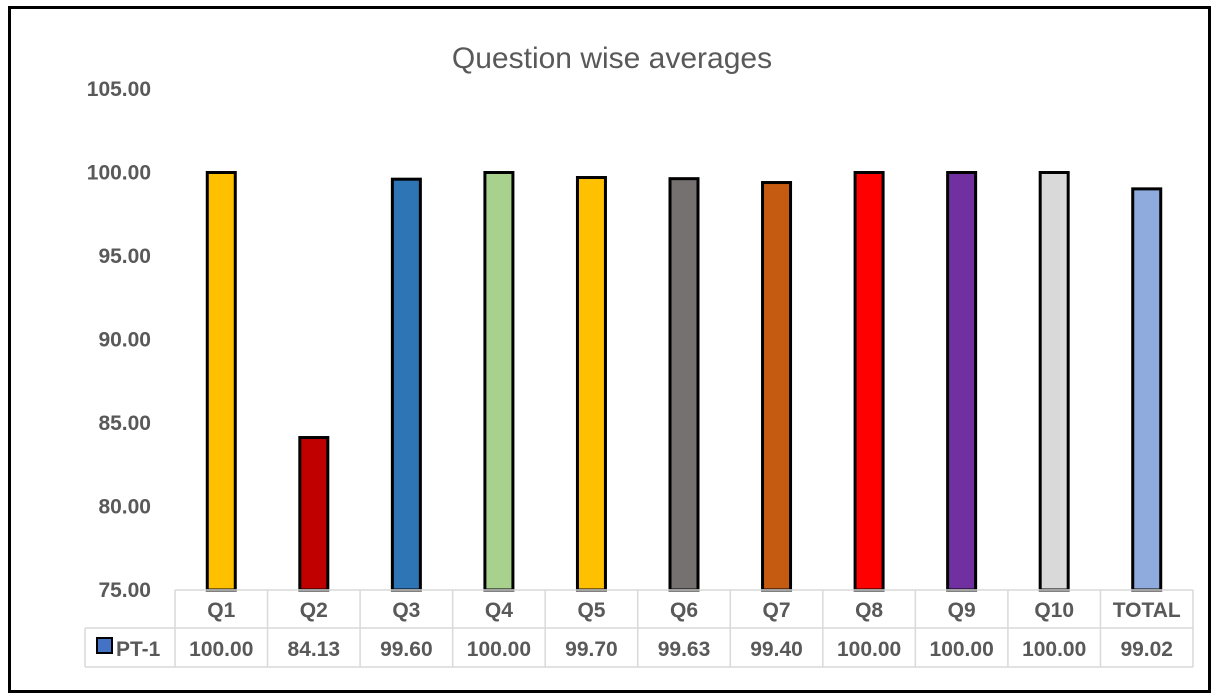 This screenshot has height=699, width=1219. What do you see at coordinates (1054, 610) in the screenshot?
I see `category-label: Q10` at bounding box center [1054, 610].